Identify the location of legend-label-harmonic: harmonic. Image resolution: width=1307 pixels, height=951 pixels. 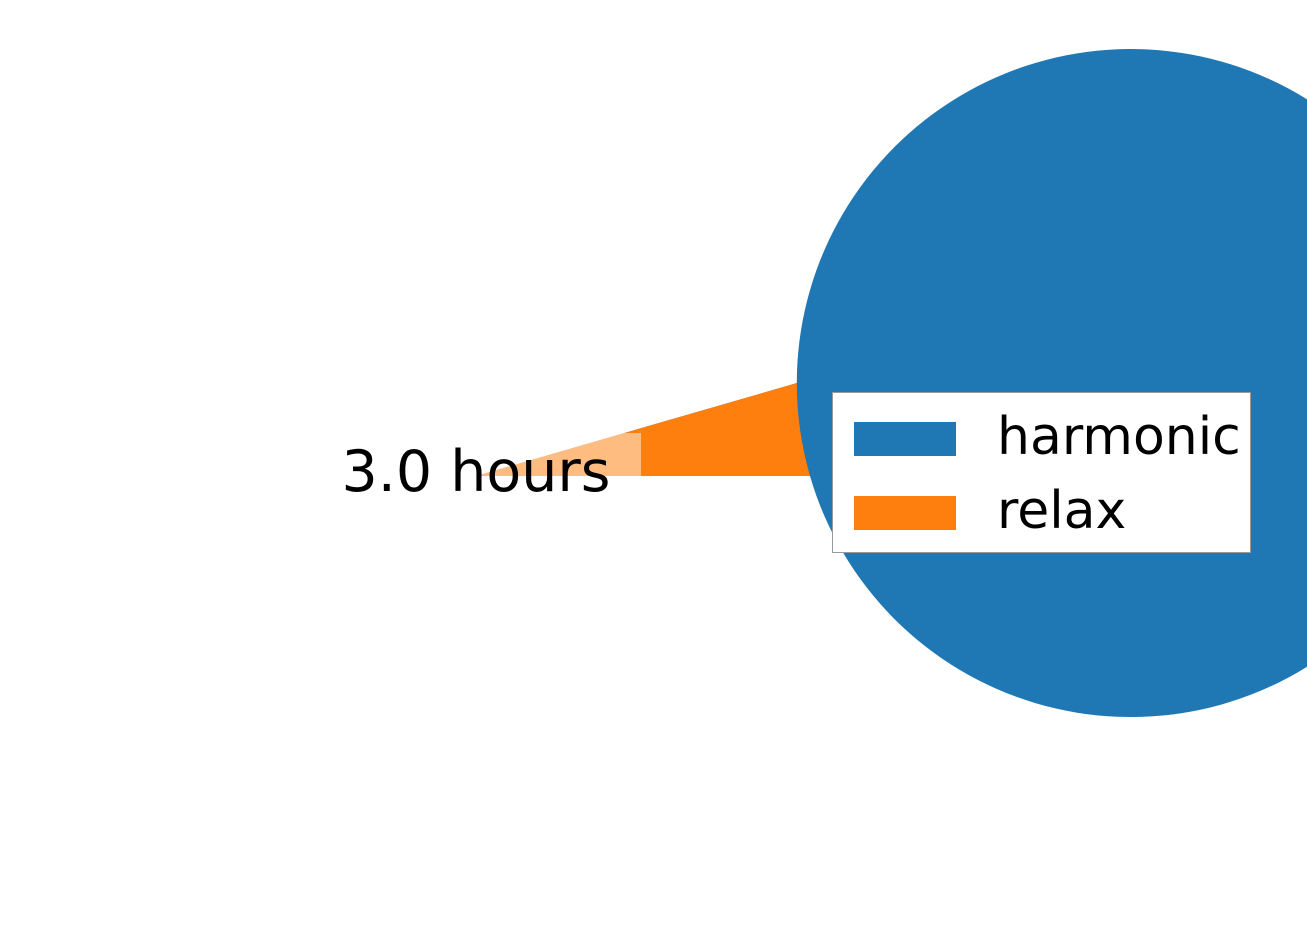
(1119, 437).